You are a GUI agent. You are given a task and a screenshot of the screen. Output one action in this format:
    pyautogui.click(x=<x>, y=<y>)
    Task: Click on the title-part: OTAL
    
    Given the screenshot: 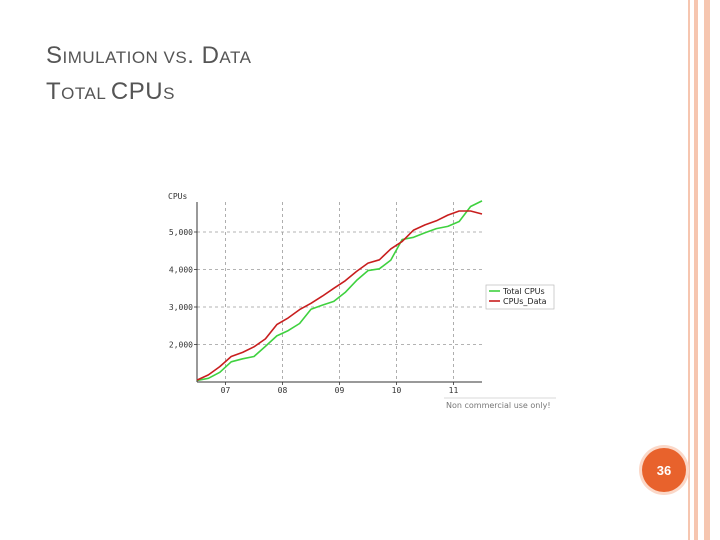 What is the action you would take?
    pyautogui.click(x=86, y=93)
    